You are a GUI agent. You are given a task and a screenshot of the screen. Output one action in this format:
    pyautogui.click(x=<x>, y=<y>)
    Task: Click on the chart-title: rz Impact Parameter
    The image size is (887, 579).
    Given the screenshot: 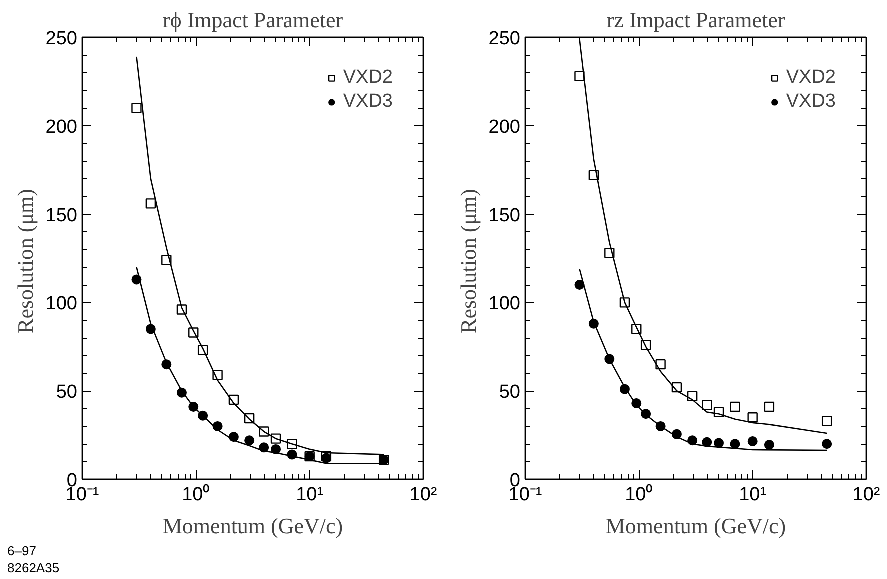 What is the action you would take?
    pyautogui.click(x=696, y=20)
    